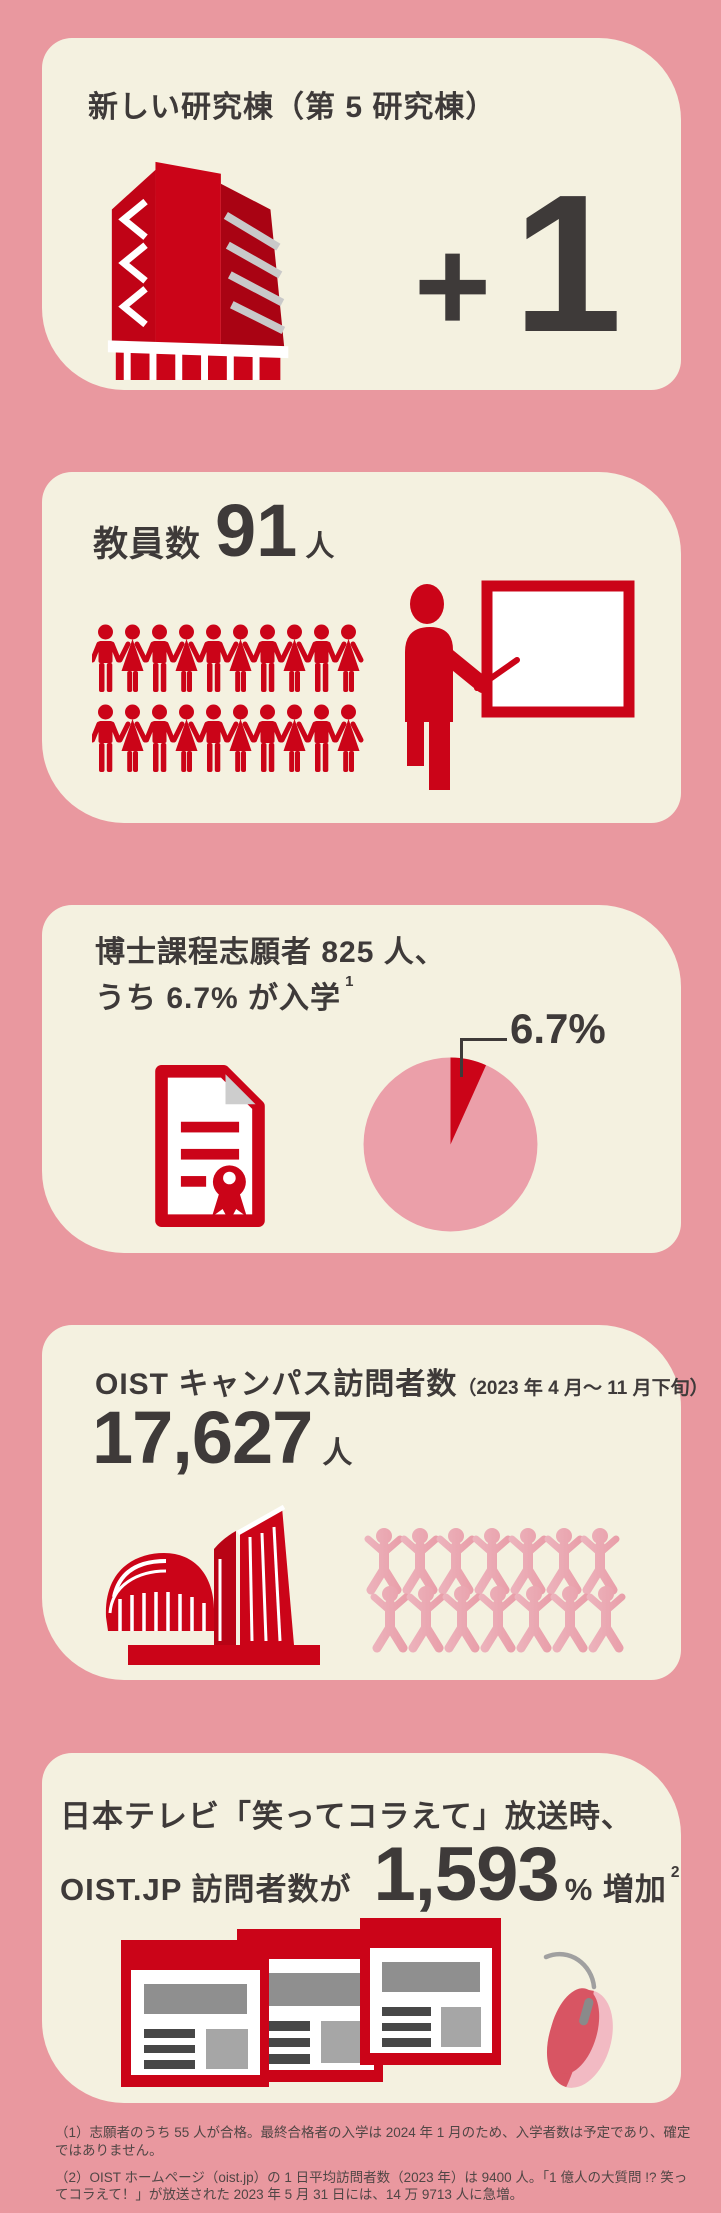 The height and width of the screenshot is (2213, 721). I want to click on campus-headline: OIST キャンパス訪問者数 （2023 年 4 月～ 11 月下旬）, so click(402, 1381).